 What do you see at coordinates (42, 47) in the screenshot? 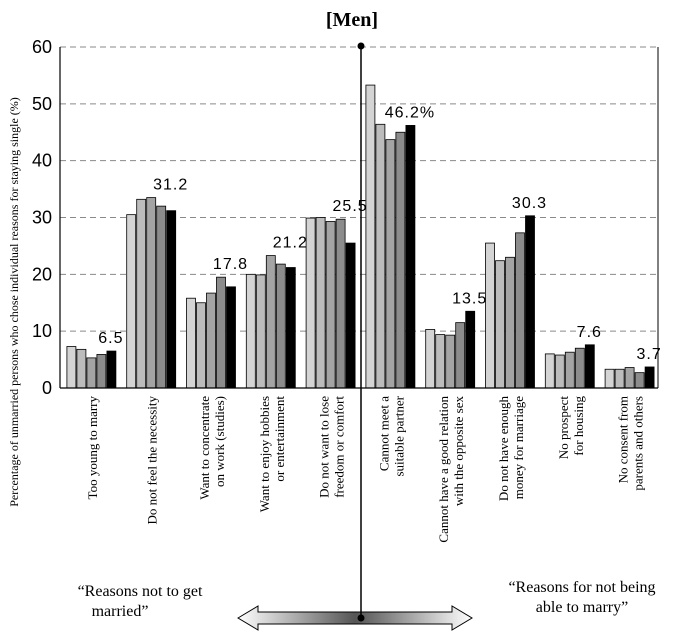
I see `y-tick-label: 60` at bounding box center [42, 47].